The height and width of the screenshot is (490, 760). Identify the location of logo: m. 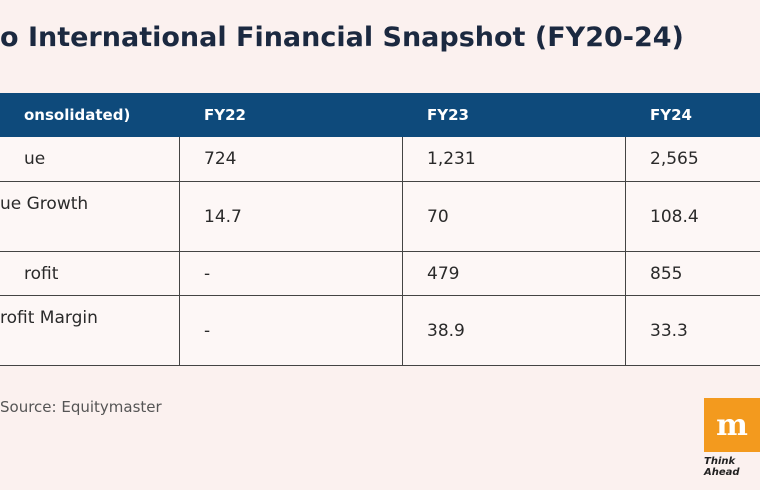
(732, 425).